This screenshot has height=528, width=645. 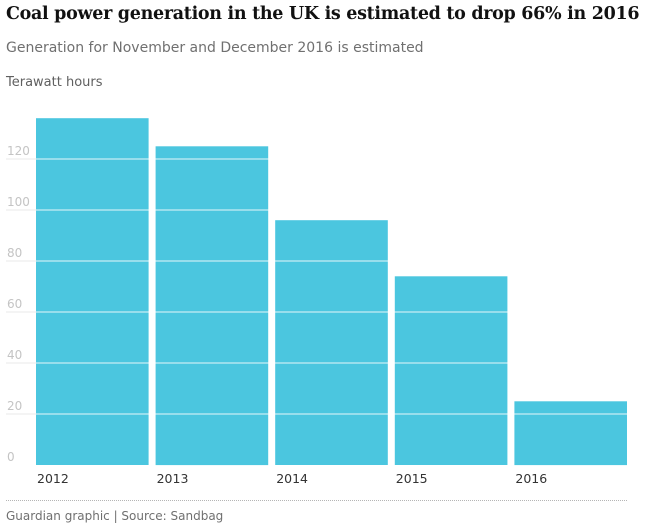 I want to click on bar-2015, so click(x=451, y=370).